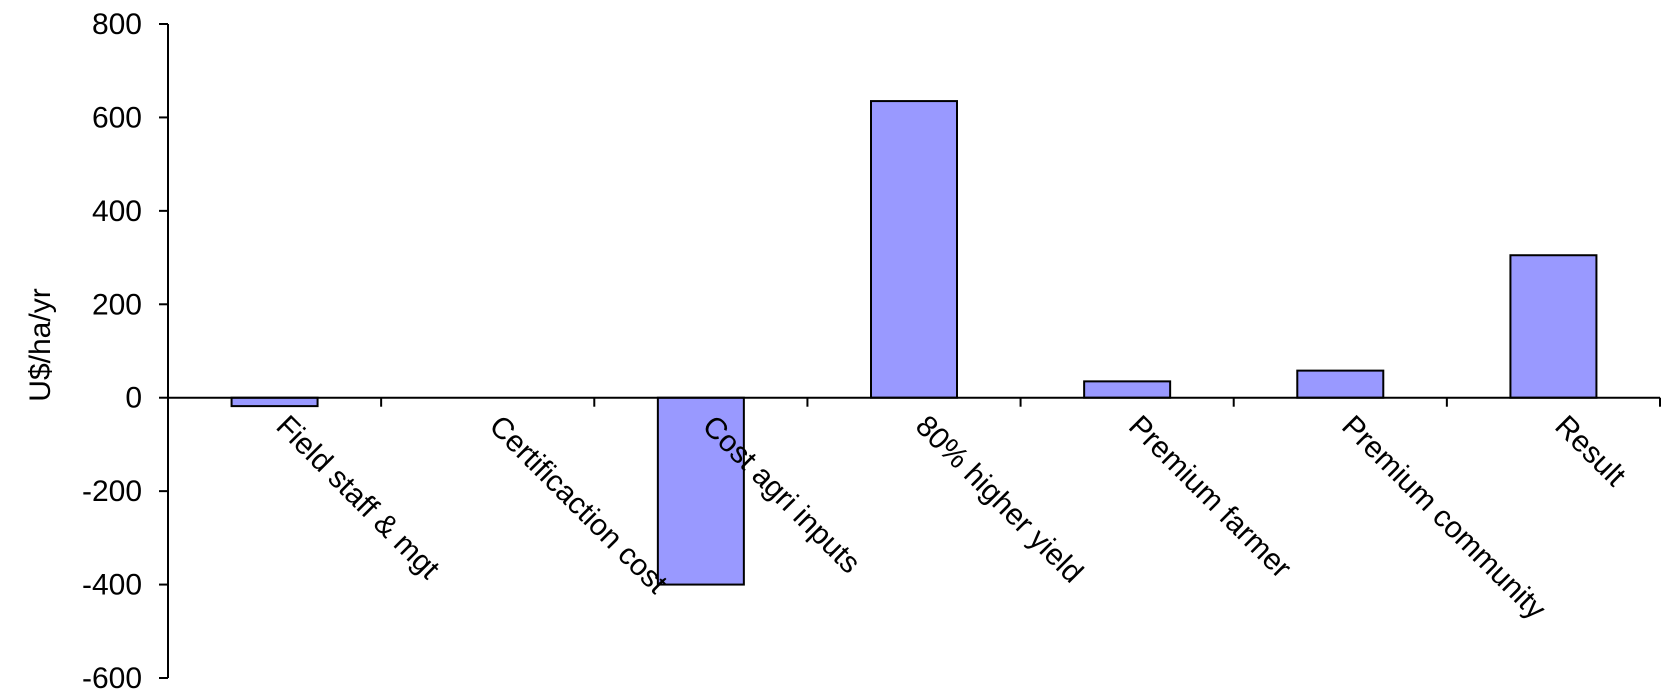 The width and height of the screenshot is (1671, 700). Describe the element at coordinates (117, 117) in the screenshot. I see `y-tick-label: 600` at that location.